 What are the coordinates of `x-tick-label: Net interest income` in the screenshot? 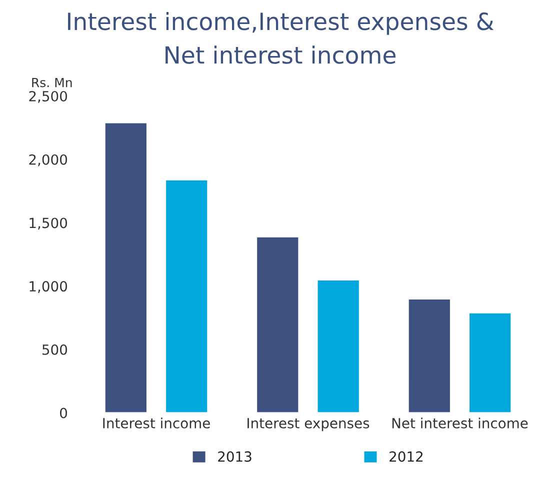 It's located at (460, 423).